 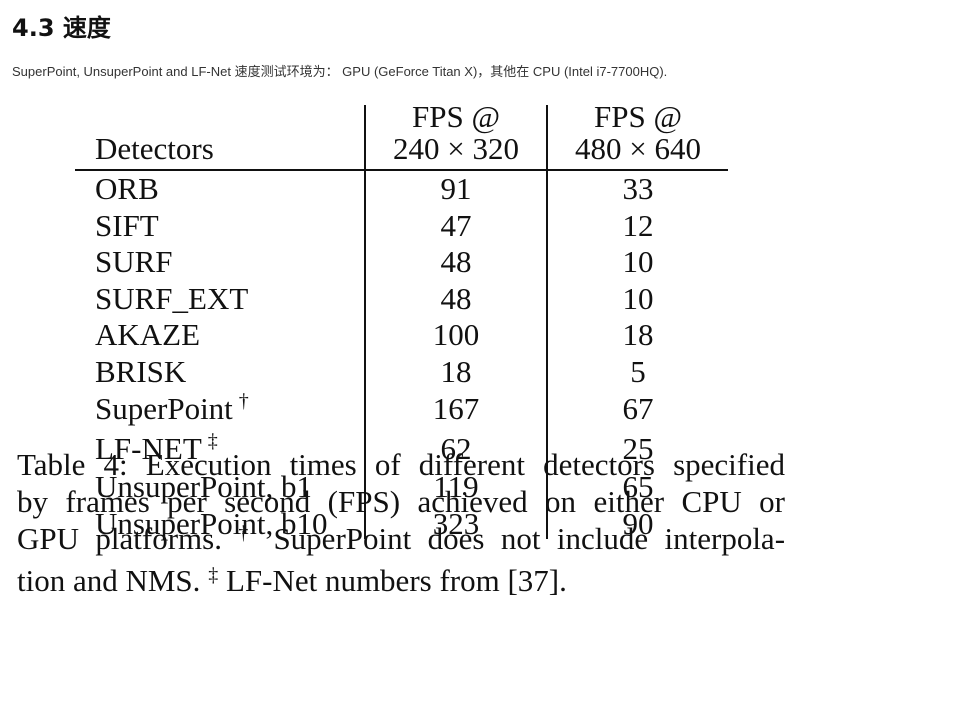 I want to click on caption-line-4-b: LF-Net numbers from [37]., so click(x=392, y=580).